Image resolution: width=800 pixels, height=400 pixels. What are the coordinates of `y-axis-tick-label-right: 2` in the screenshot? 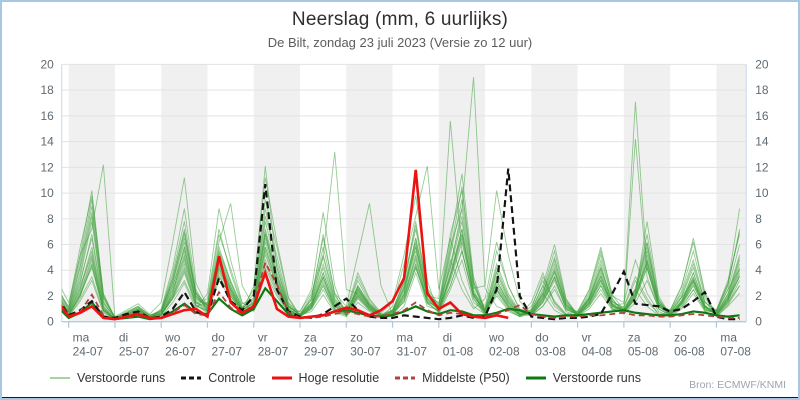 It's located at (758, 296).